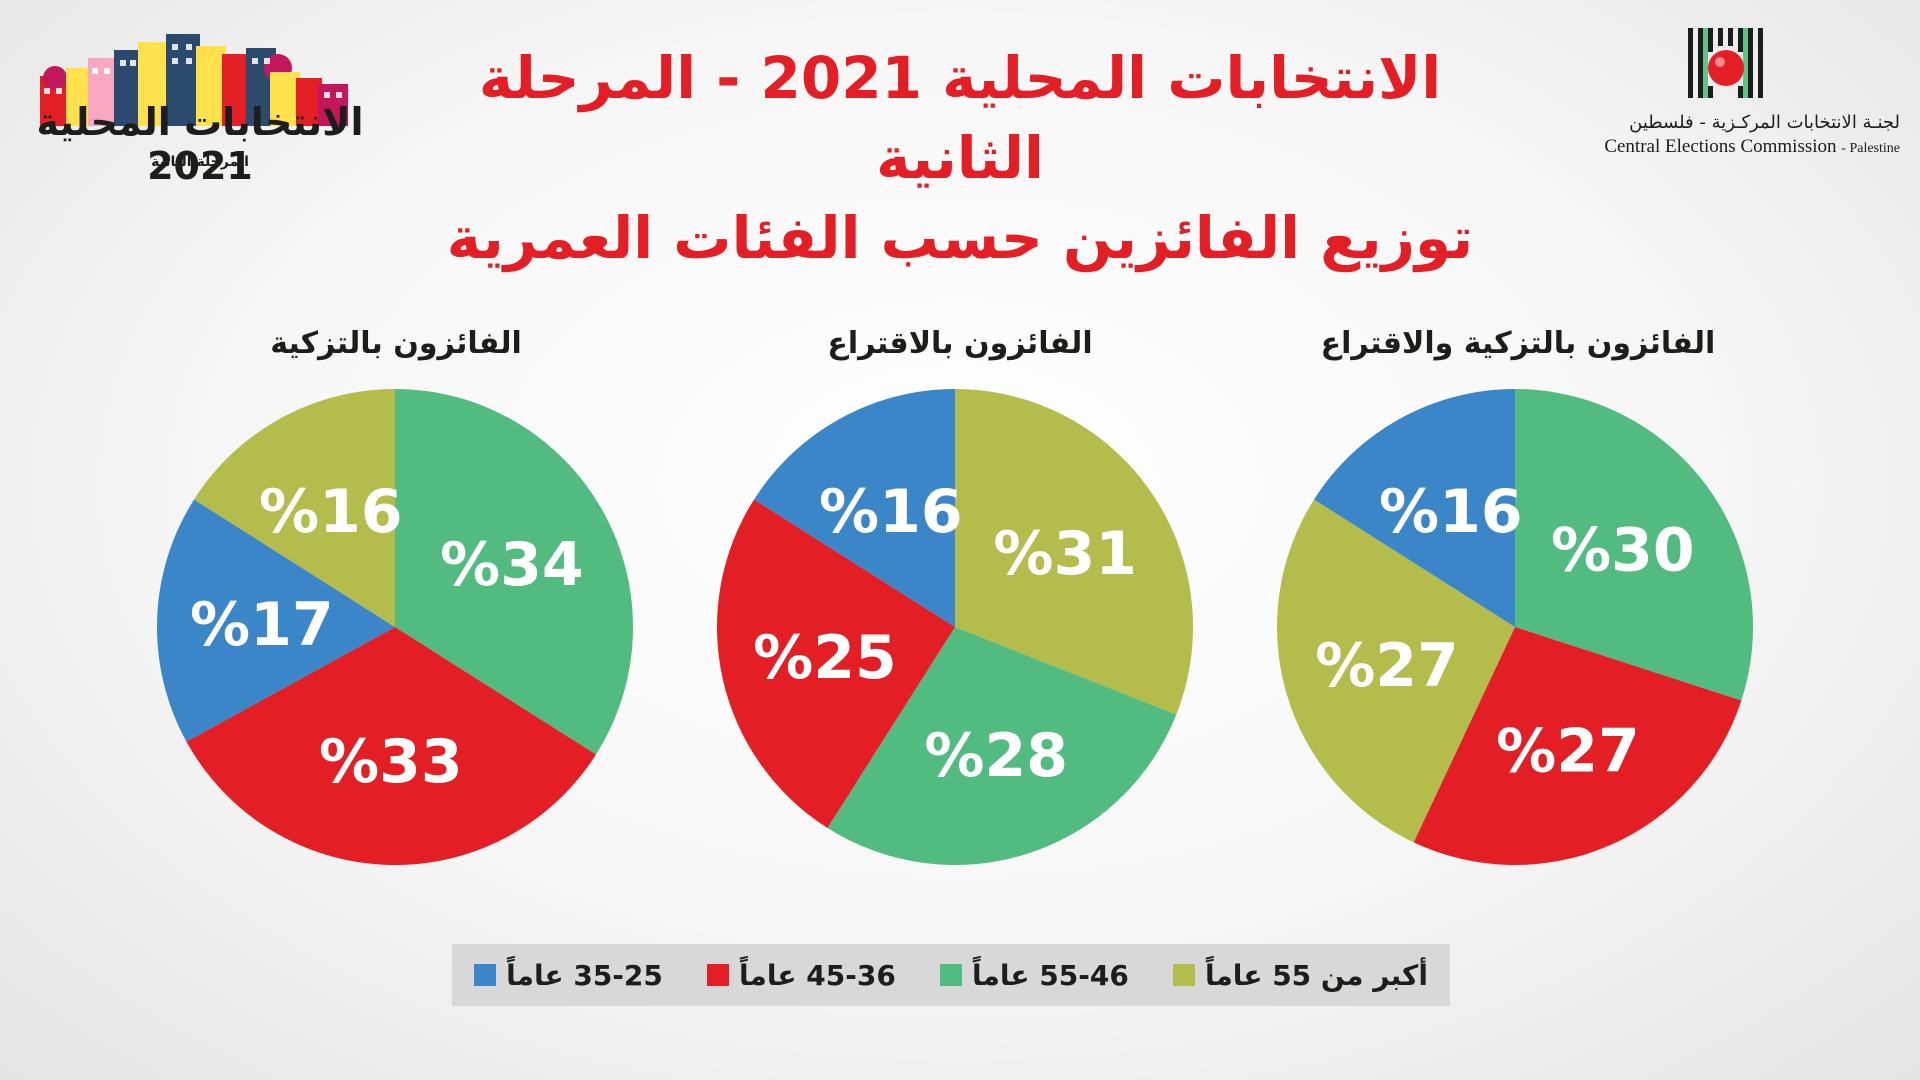  Describe the element at coordinates (1387, 666) in the screenshot. I see `pie-label-combined-2: %27` at that location.